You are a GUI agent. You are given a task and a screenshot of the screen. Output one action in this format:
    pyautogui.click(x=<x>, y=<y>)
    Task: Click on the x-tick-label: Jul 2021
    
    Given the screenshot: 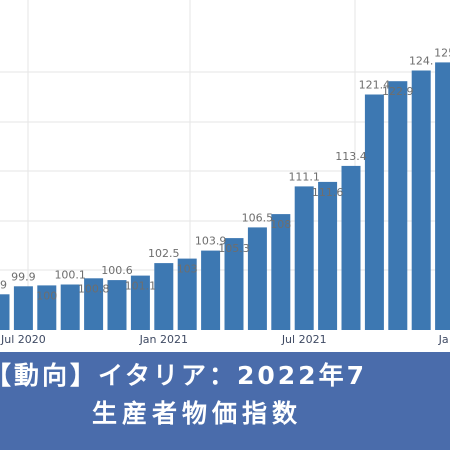 What is the action you would take?
    pyautogui.click(x=304, y=339)
    